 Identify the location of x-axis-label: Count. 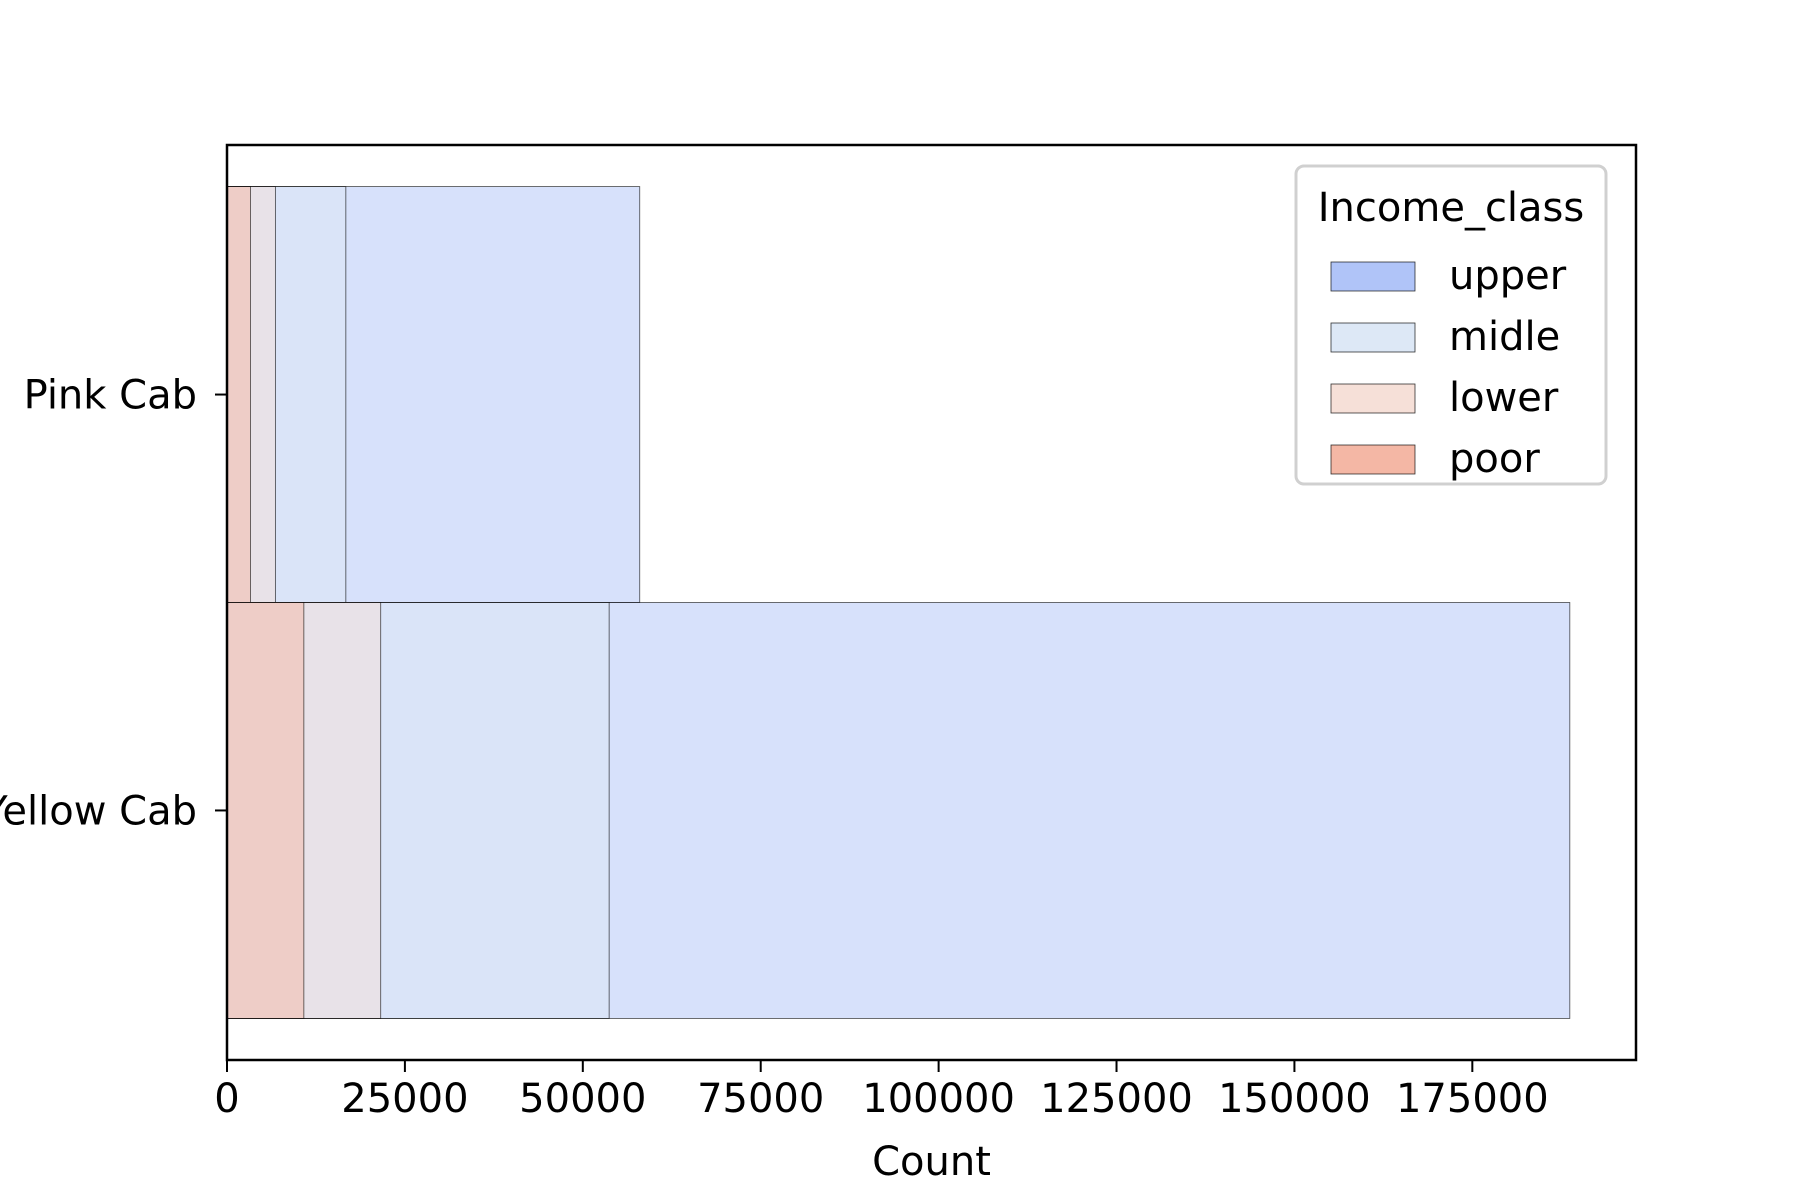
(931, 1162).